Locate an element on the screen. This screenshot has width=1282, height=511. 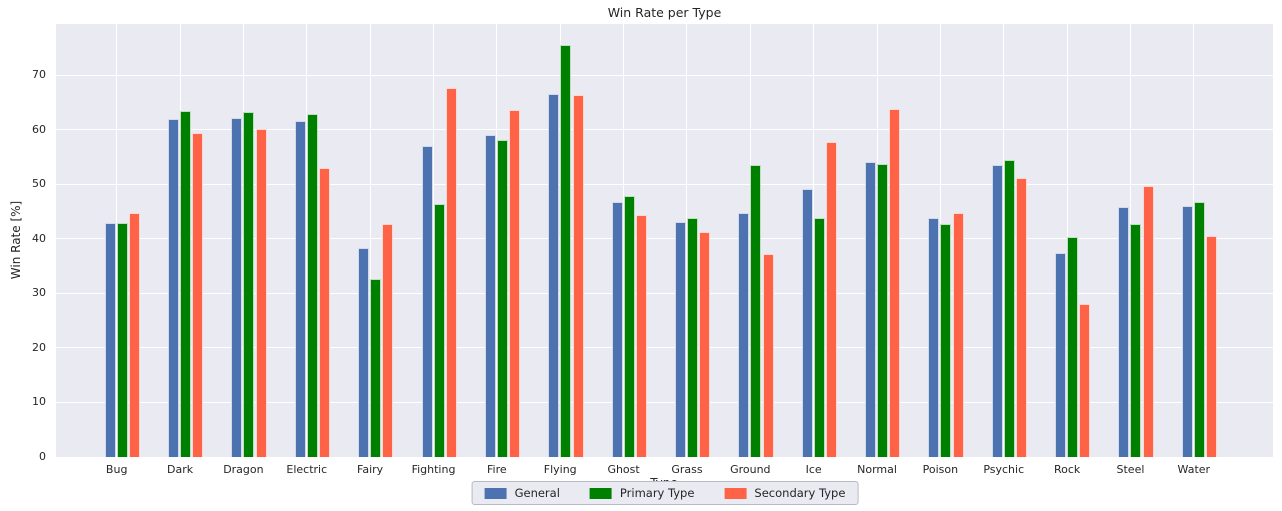
bar-general-fighting is located at coordinates (427, 301).